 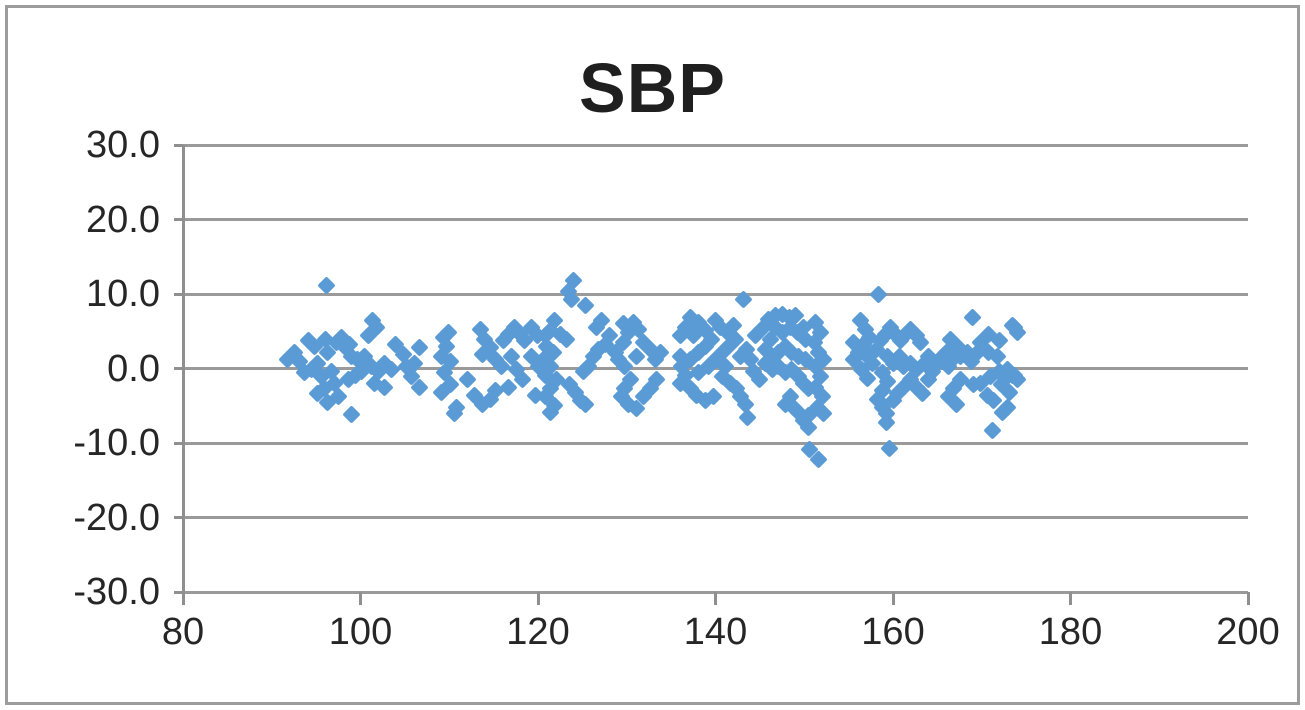 I want to click on y-tick-label: -10.0, so click(x=116, y=443).